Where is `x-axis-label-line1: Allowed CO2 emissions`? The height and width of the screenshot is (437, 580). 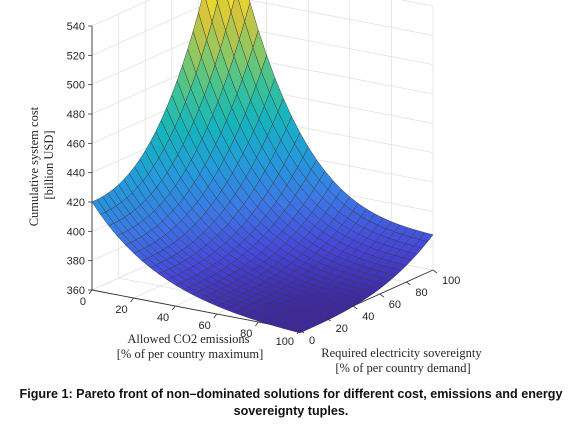
x-axis-label-line1: Allowed CO2 emissions is located at coordinates (188, 339).